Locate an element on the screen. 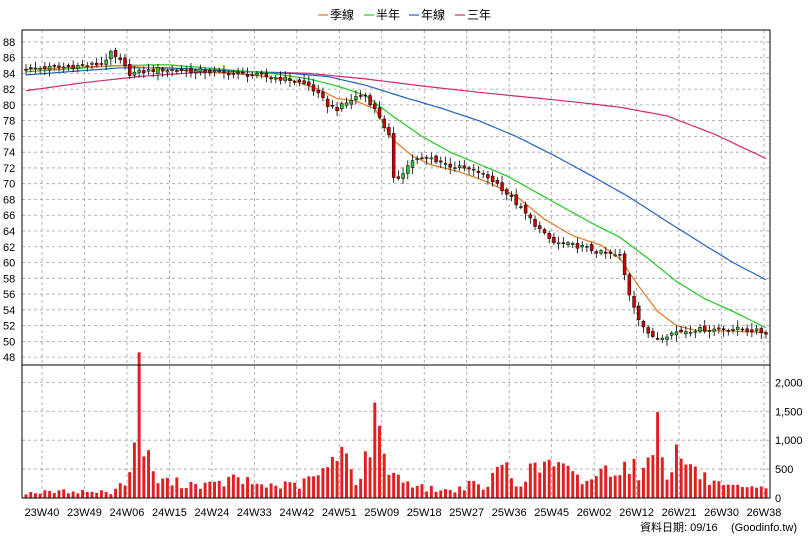 The width and height of the screenshot is (808, 540). price-tick-label: 76 is located at coordinates (9, 137).